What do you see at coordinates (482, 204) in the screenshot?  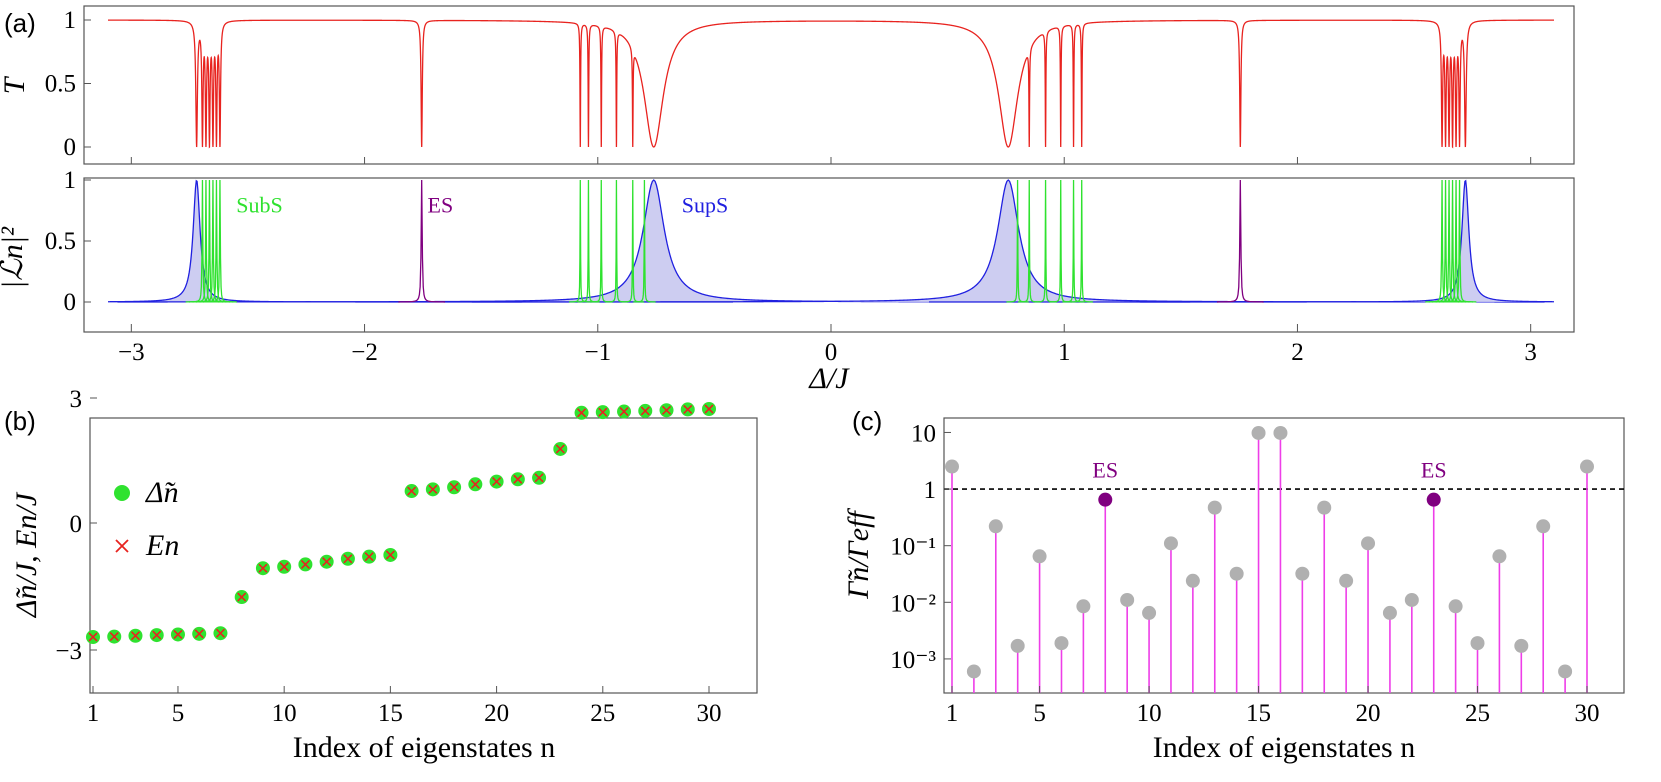 I see `panel-a-annotations: SubS ES SupS` at bounding box center [482, 204].